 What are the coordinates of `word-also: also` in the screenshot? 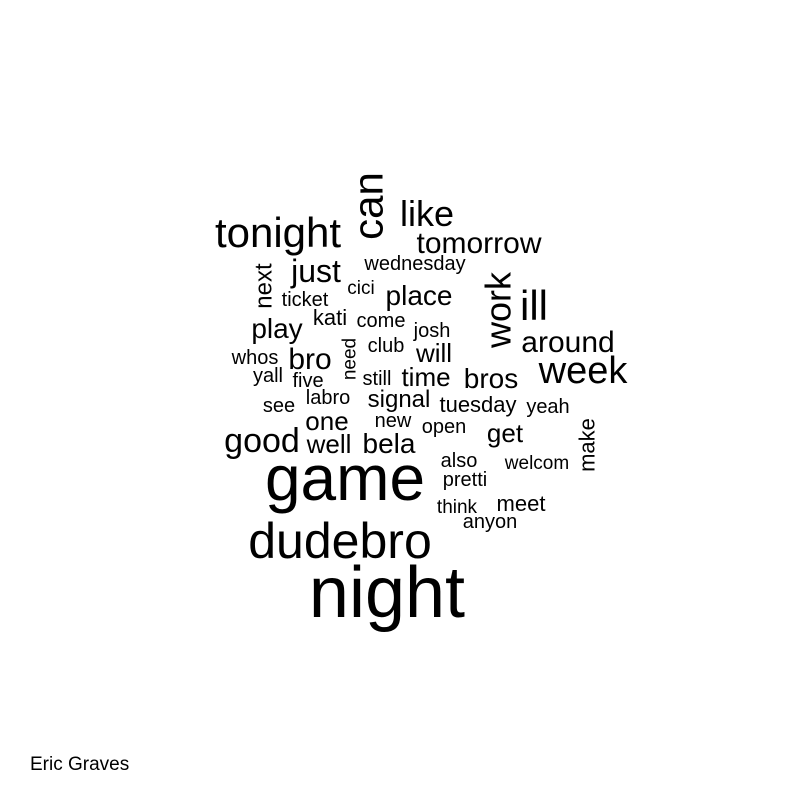 It's located at (459, 461).